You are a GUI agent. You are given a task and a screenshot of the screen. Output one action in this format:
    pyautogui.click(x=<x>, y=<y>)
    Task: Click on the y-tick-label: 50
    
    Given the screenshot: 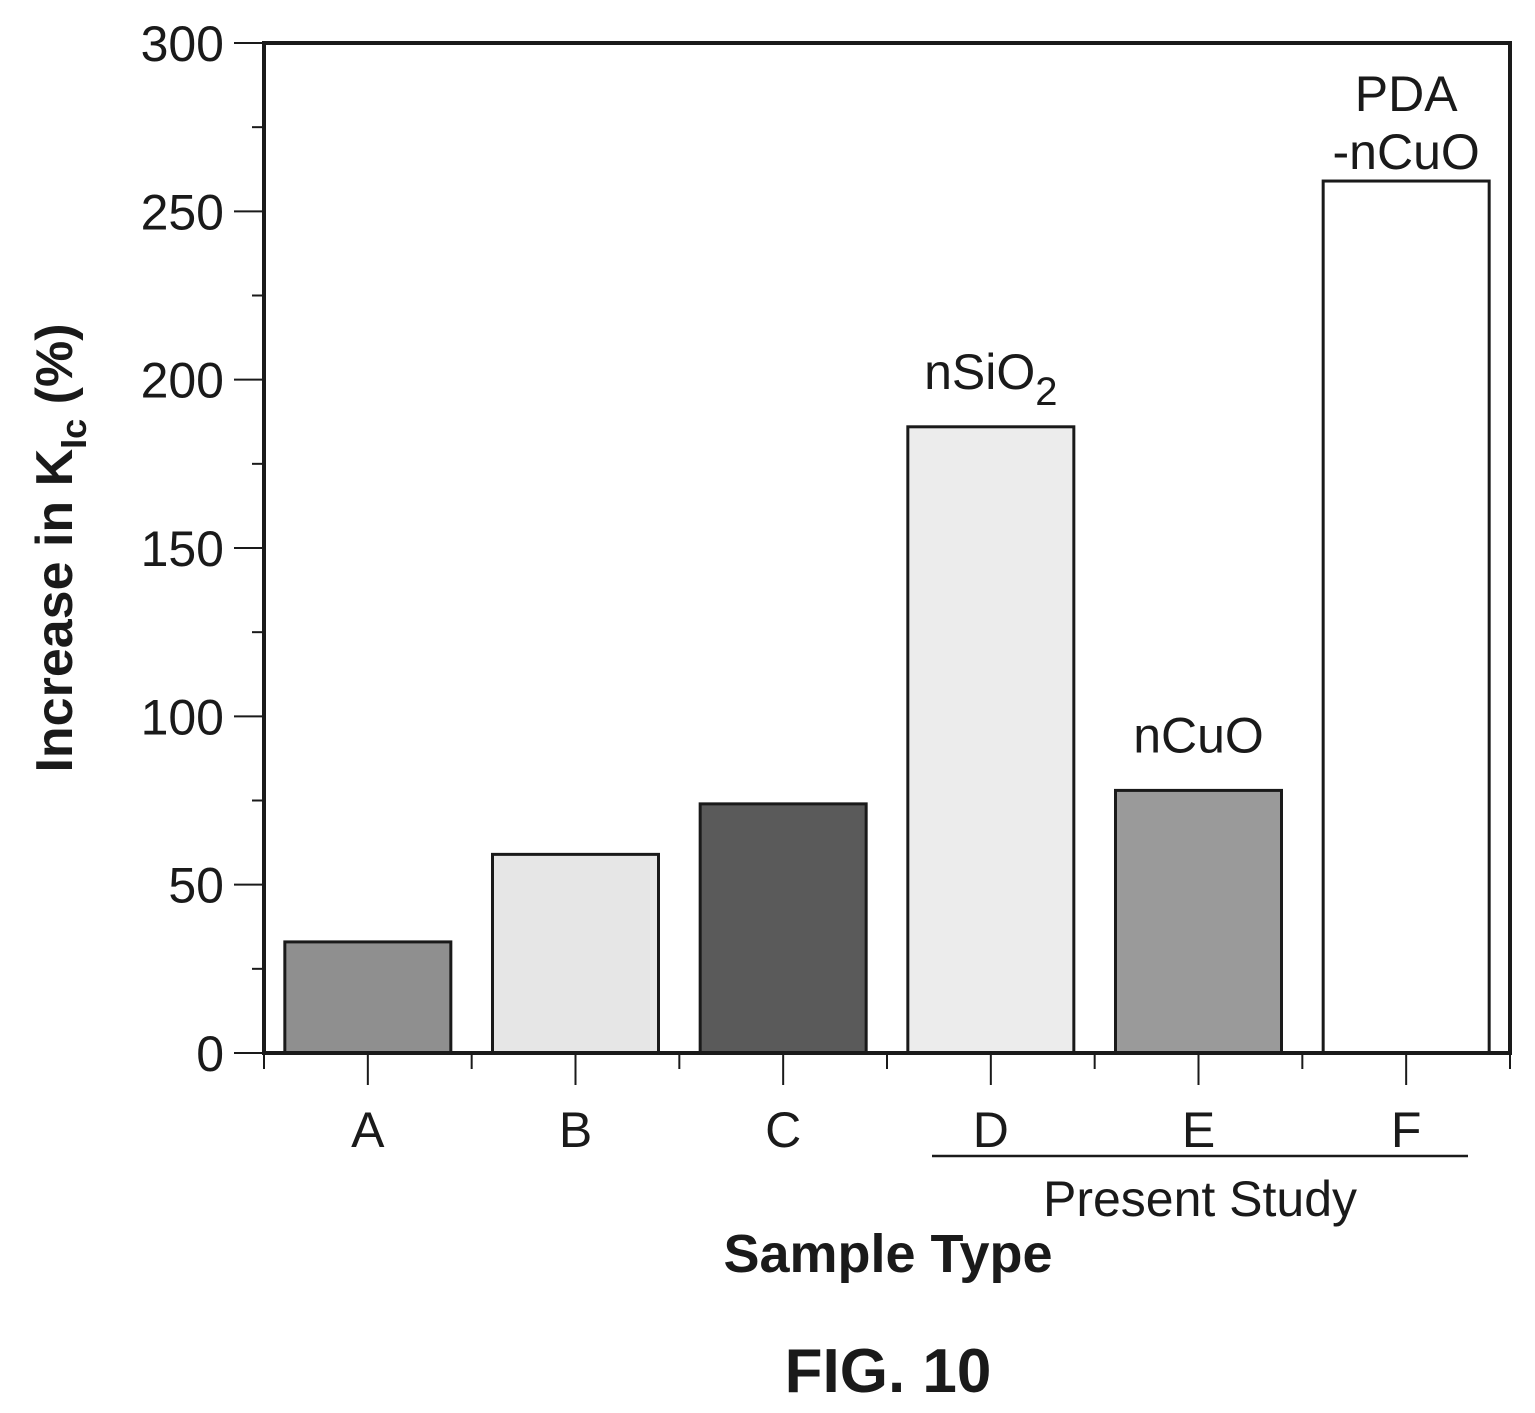 What is the action you would take?
    pyautogui.click(x=196, y=886)
    